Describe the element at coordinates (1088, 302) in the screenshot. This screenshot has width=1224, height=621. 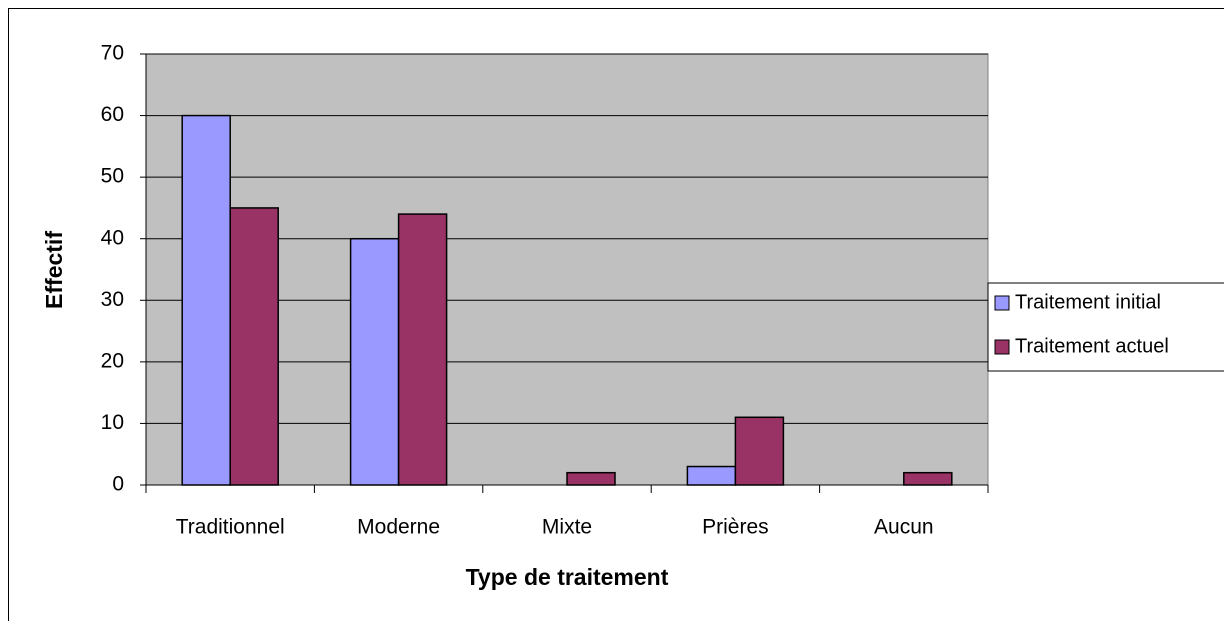
I see `legend-label: Traitement initial` at that location.